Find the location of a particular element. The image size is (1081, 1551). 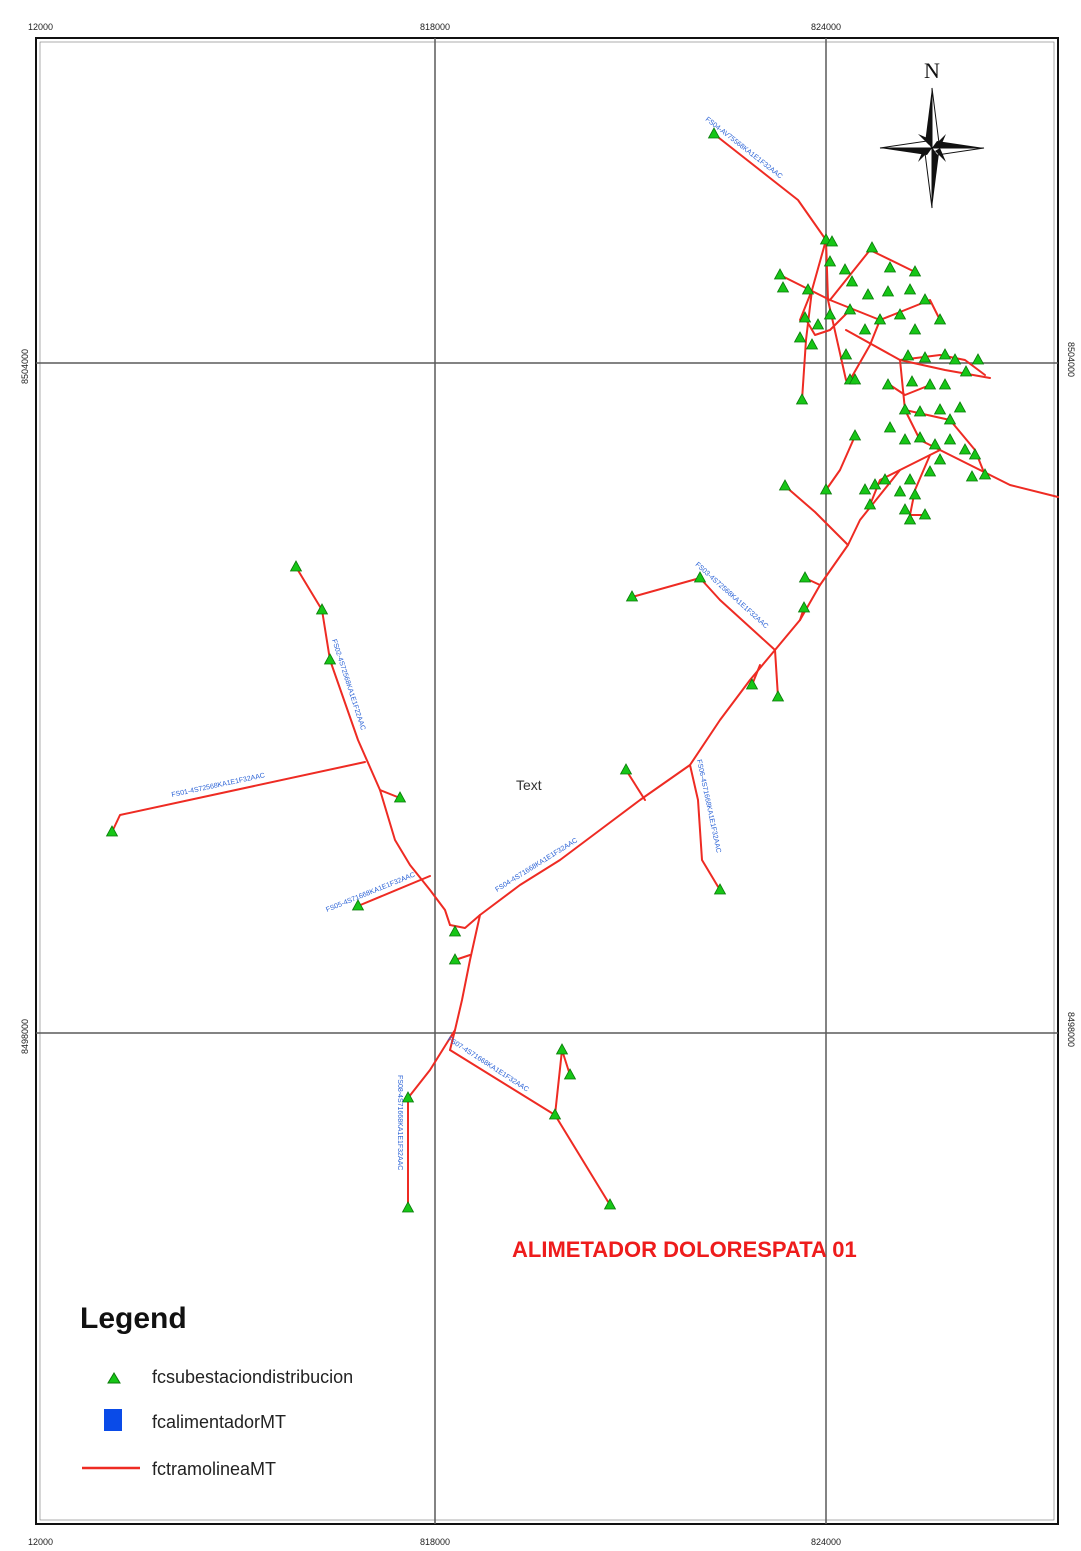

line-west-spur is located at coordinates (238, 797).